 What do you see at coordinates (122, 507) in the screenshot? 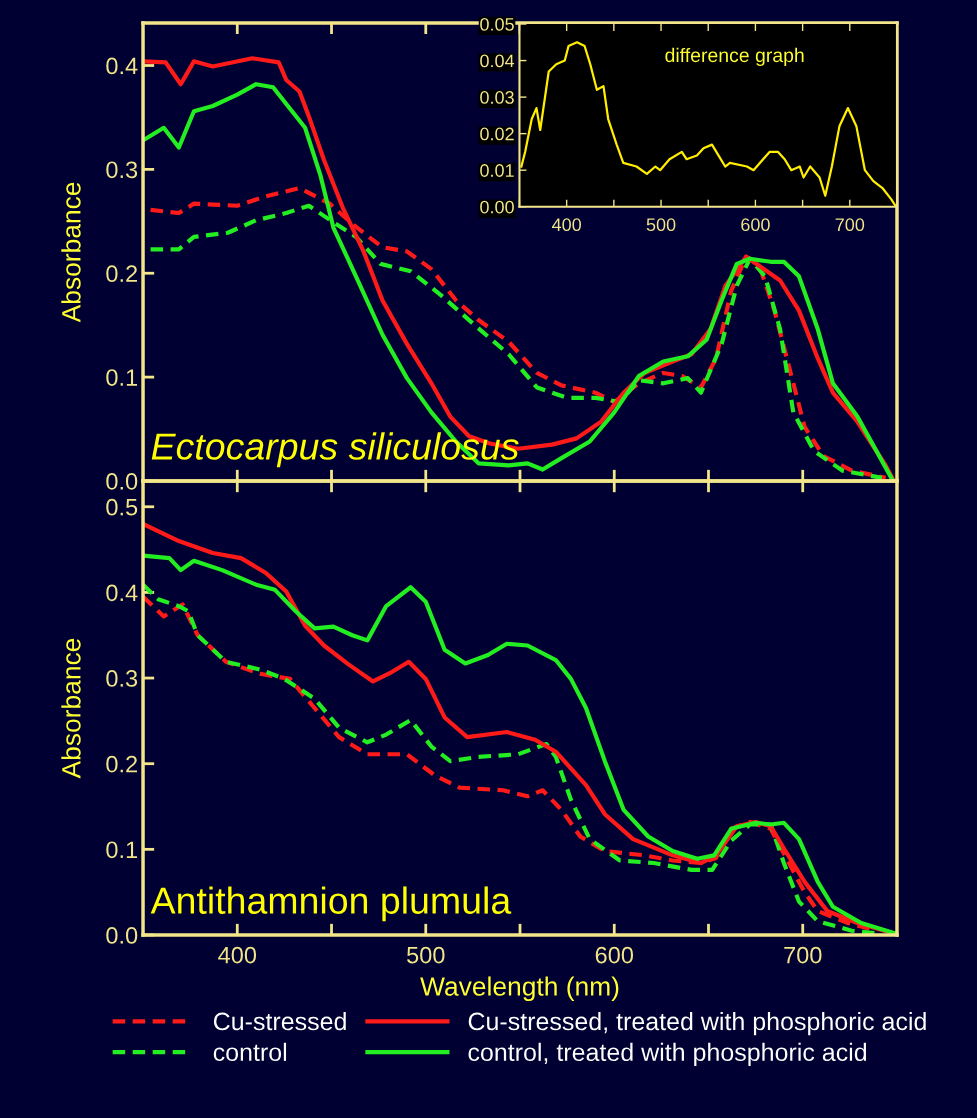
I see `y-tick-label: 0.5` at bounding box center [122, 507].